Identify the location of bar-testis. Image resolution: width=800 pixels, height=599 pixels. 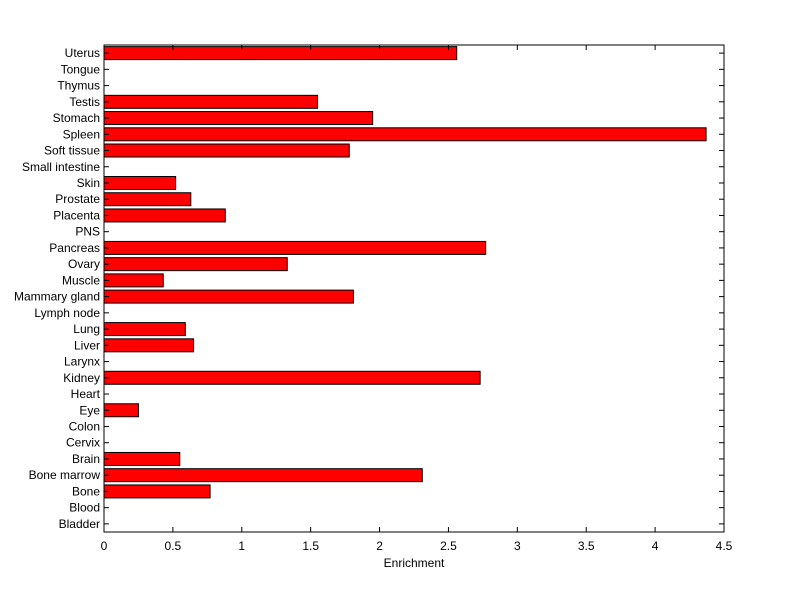
(211, 101).